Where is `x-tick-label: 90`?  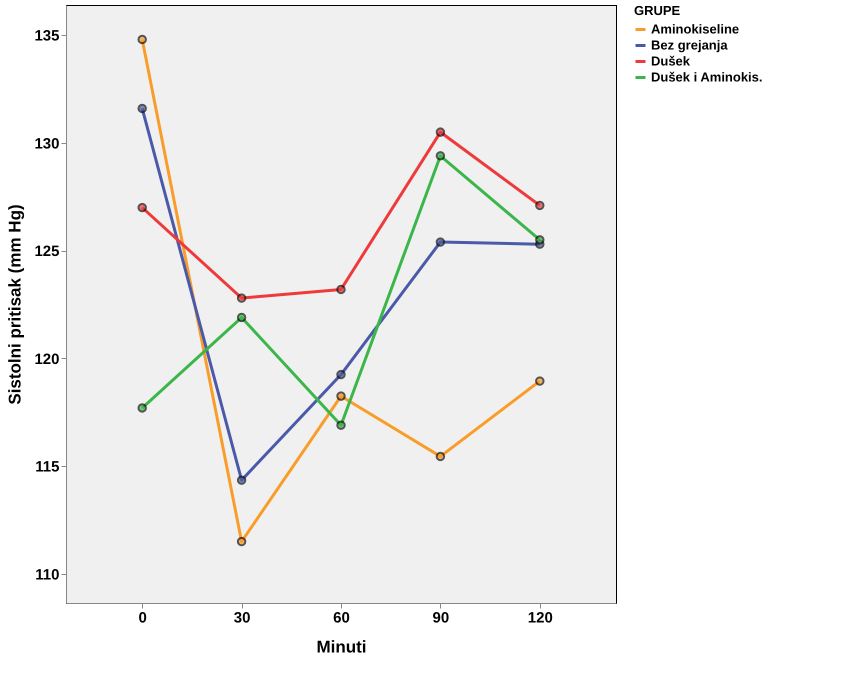 x-tick-label: 90 is located at coordinates (441, 618).